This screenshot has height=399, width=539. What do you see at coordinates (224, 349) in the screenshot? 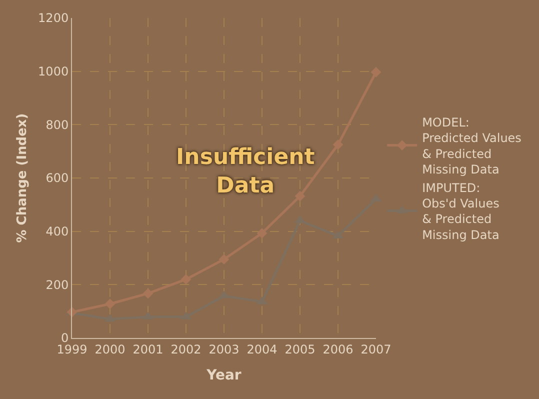
I see `x-tick-label: 2003` at bounding box center [224, 349].